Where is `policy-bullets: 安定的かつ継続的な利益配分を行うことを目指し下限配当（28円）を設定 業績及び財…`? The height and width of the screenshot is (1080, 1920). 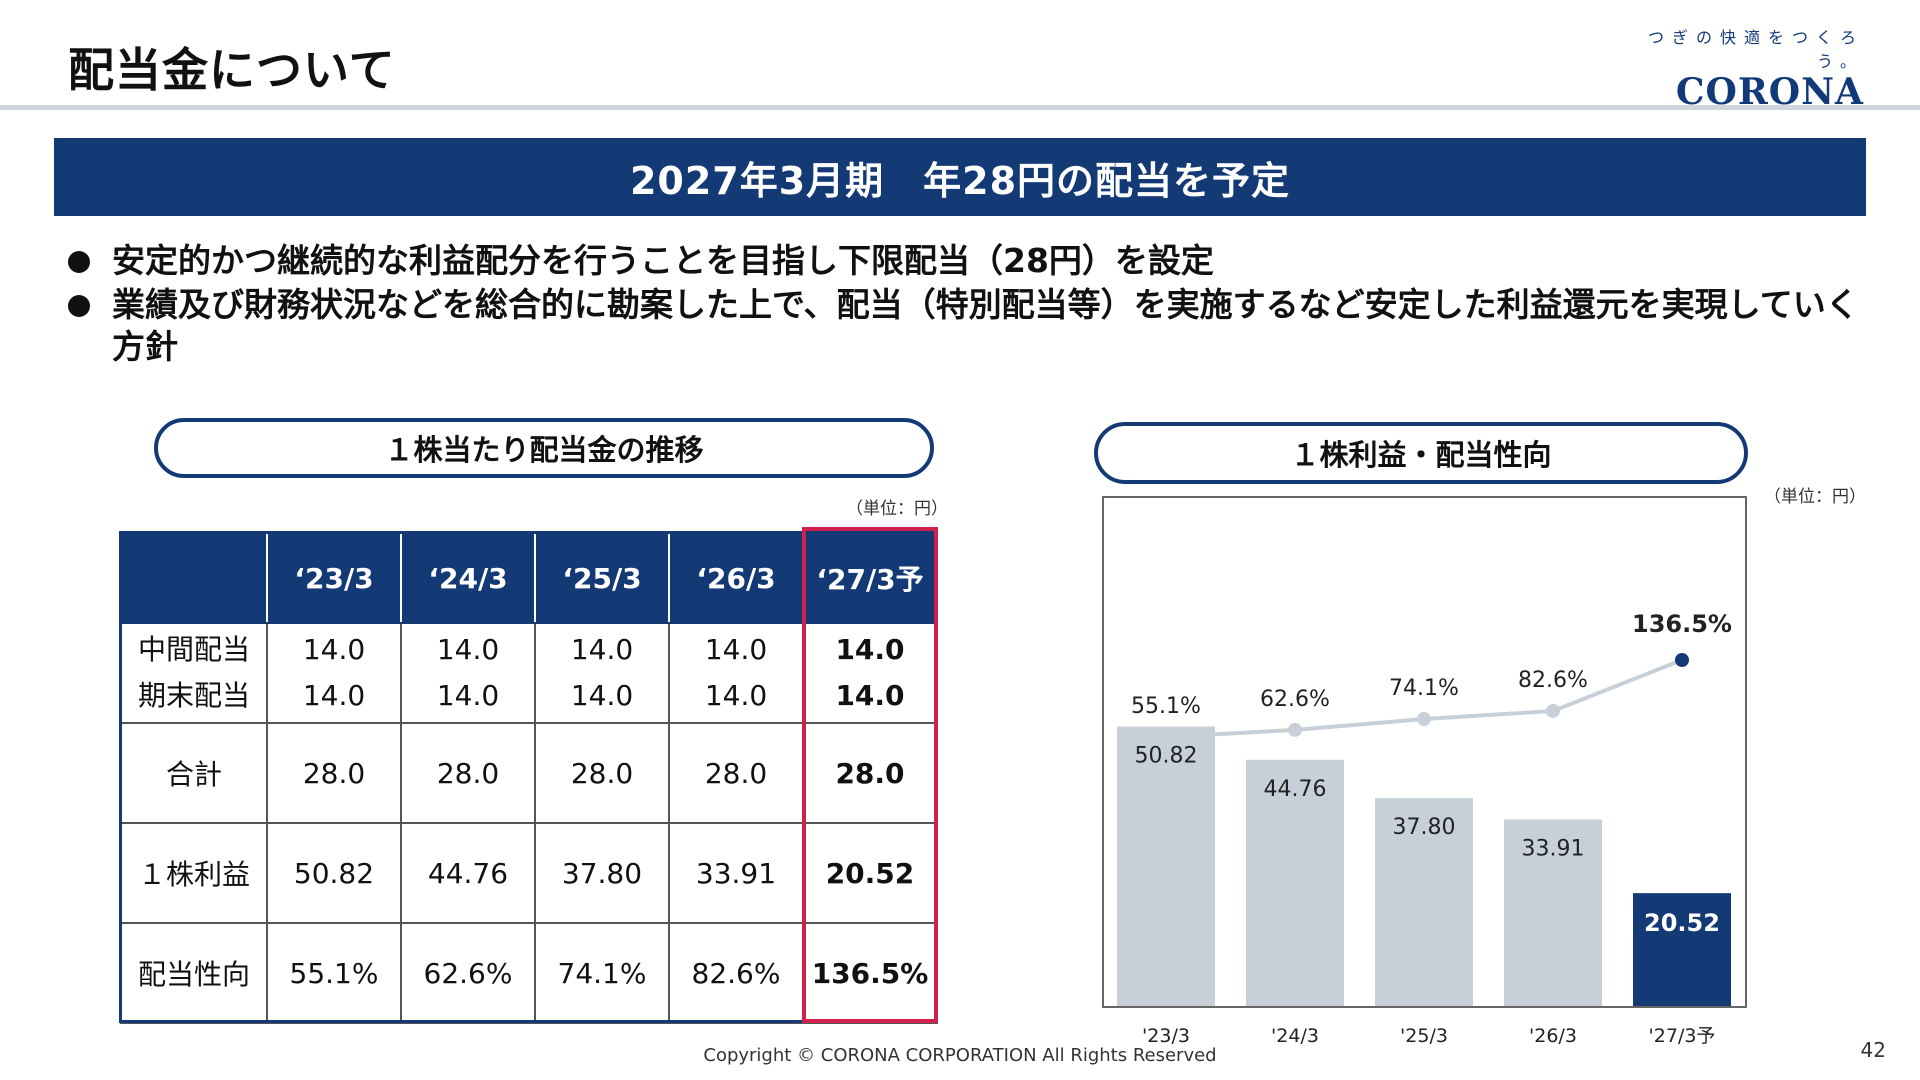
policy-bullets: 安定的かつ継続的な利益配分を行うことを目指し下限配当（28円）を設定 業績及び財… is located at coordinates (968, 305).